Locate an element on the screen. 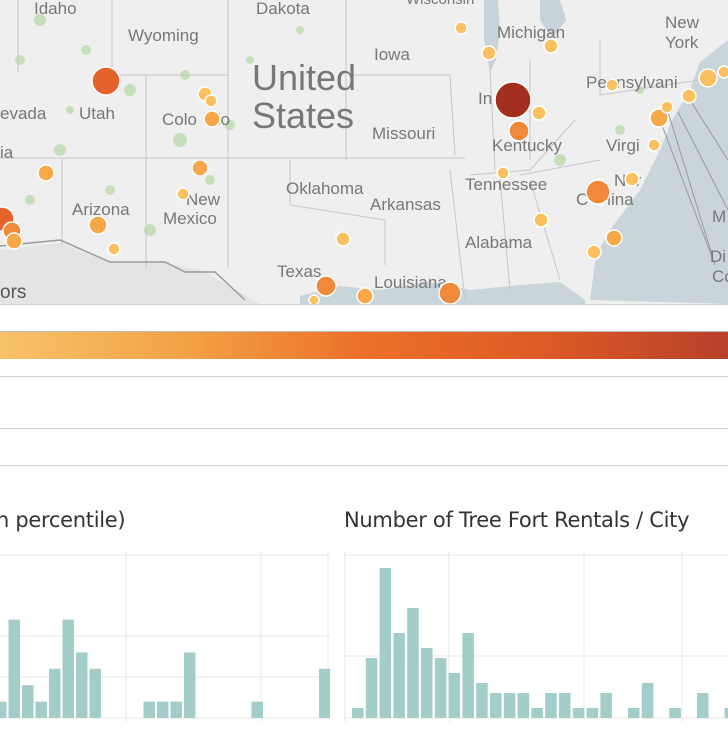  label-arkansas: Arkansas is located at coordinates (405, 204).